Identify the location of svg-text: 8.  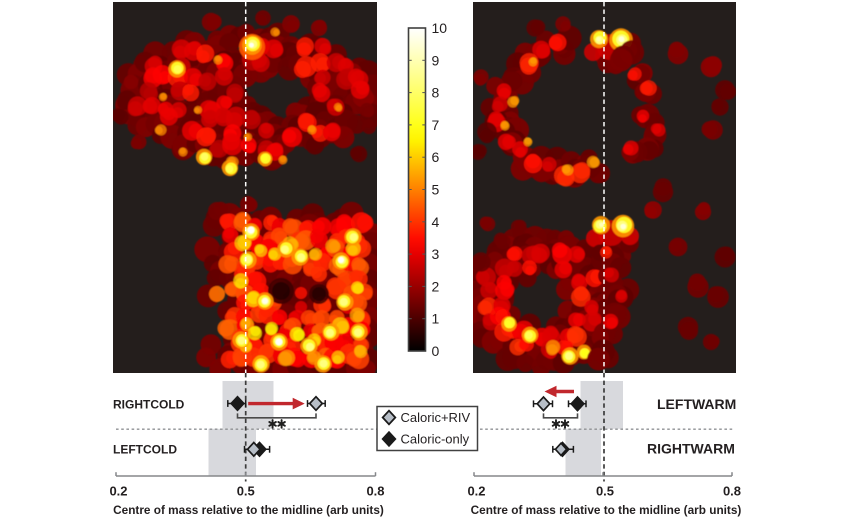
(436, 93).